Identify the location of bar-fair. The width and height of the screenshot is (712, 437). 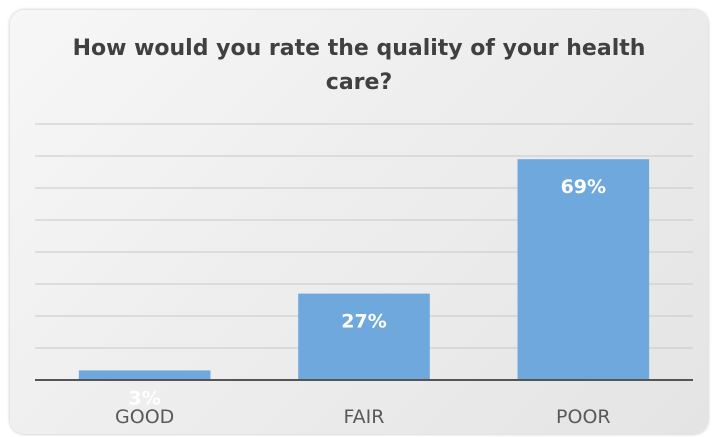
(364, 336).